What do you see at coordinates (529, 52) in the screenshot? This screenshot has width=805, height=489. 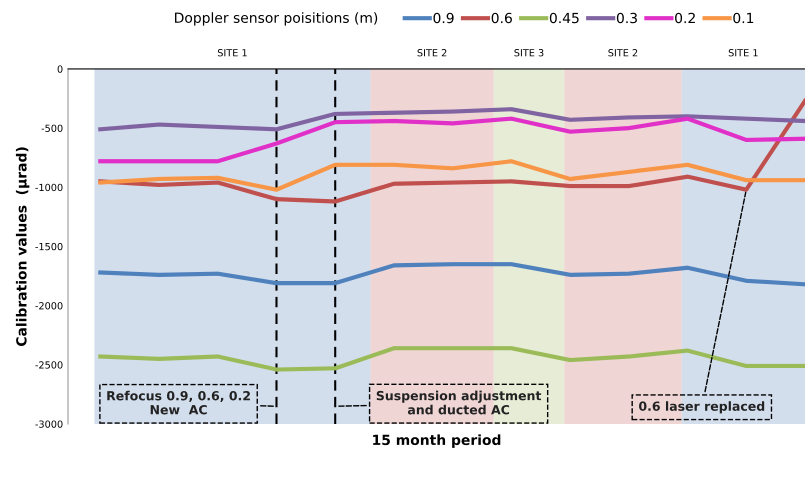 I see `text: SITE 3` at bounding box center [529, 52].